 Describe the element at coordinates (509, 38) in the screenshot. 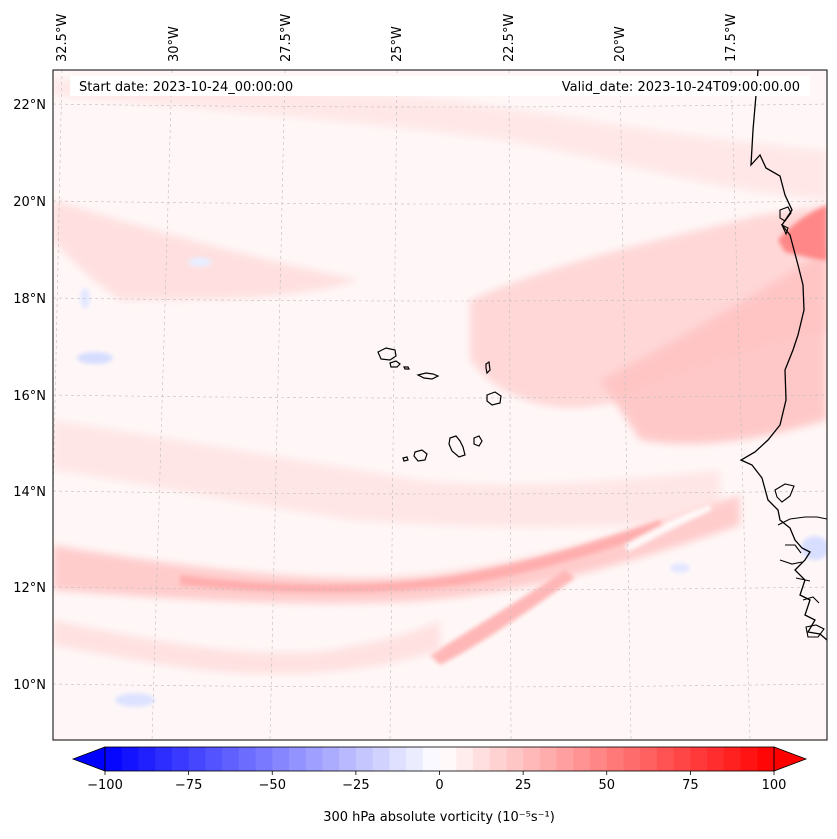

I see `lon-label: 22.5°W` at that location.